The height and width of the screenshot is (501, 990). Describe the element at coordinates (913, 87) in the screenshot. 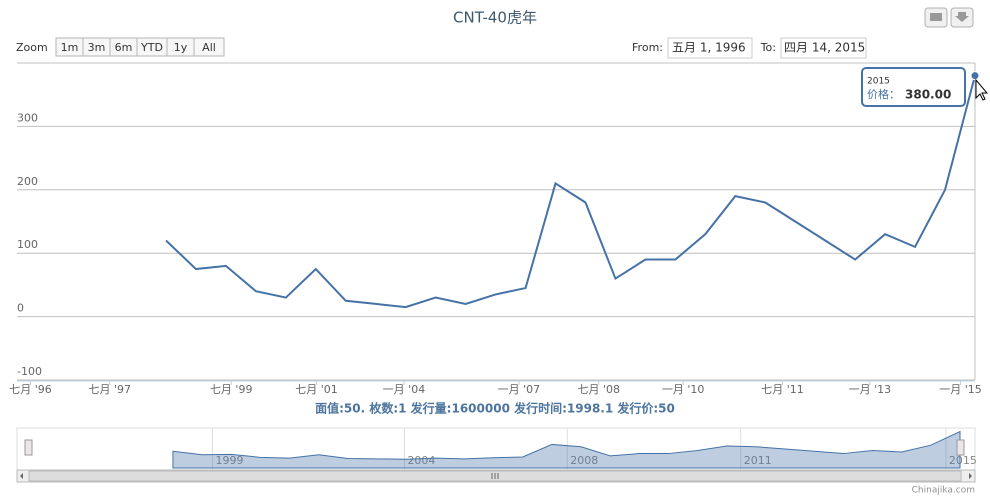

I see `tooltip: 2015 价格： 380.00` at that location.